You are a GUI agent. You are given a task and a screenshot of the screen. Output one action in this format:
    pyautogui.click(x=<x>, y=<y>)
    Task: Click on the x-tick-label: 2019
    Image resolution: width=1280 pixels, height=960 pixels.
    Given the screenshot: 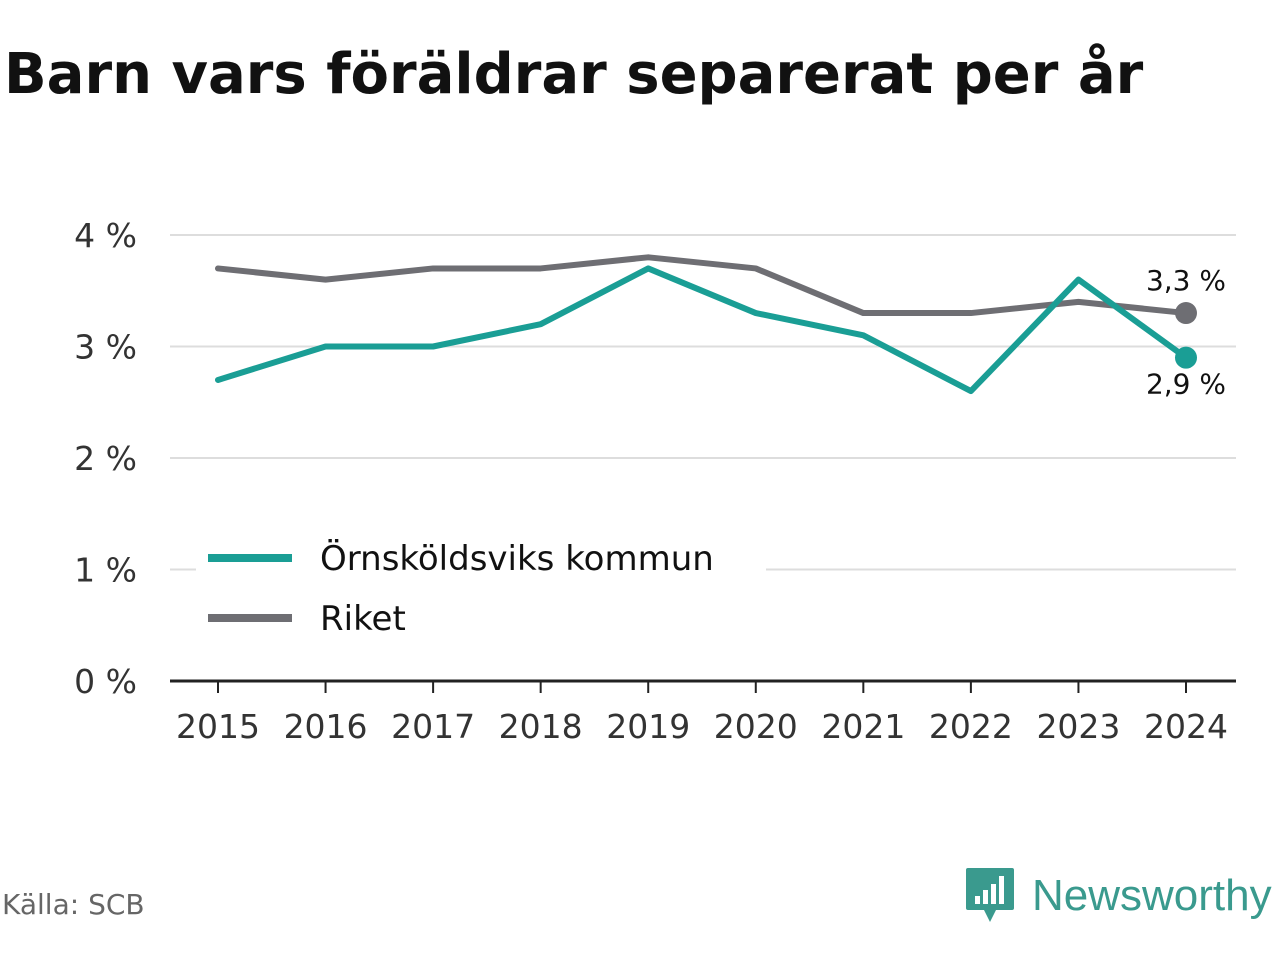 What is the action you would take?
    pyautogui.click(x=648, y=726)
    